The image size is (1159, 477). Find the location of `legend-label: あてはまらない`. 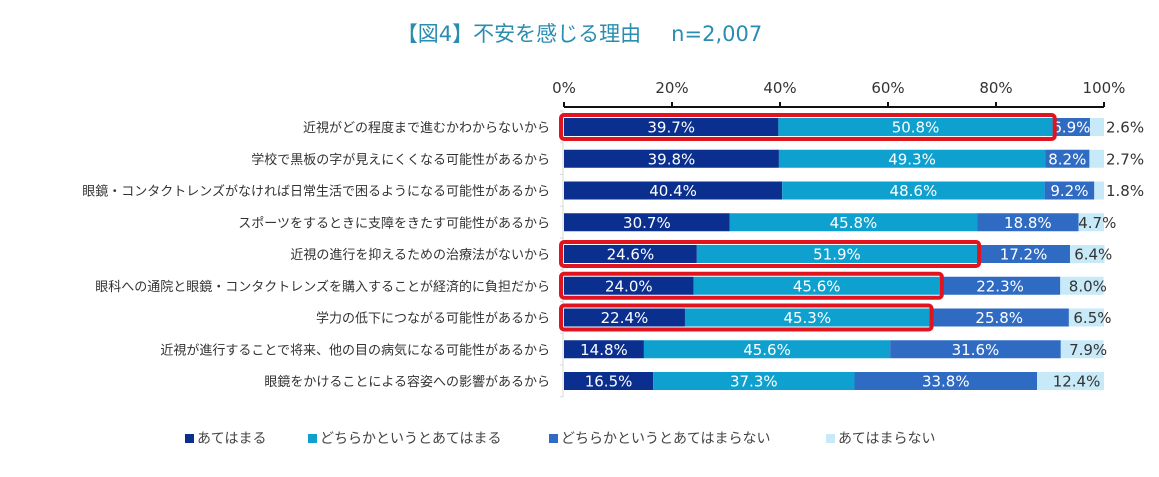

legend-label: あてはまらない is located at coordinates (887, 439).